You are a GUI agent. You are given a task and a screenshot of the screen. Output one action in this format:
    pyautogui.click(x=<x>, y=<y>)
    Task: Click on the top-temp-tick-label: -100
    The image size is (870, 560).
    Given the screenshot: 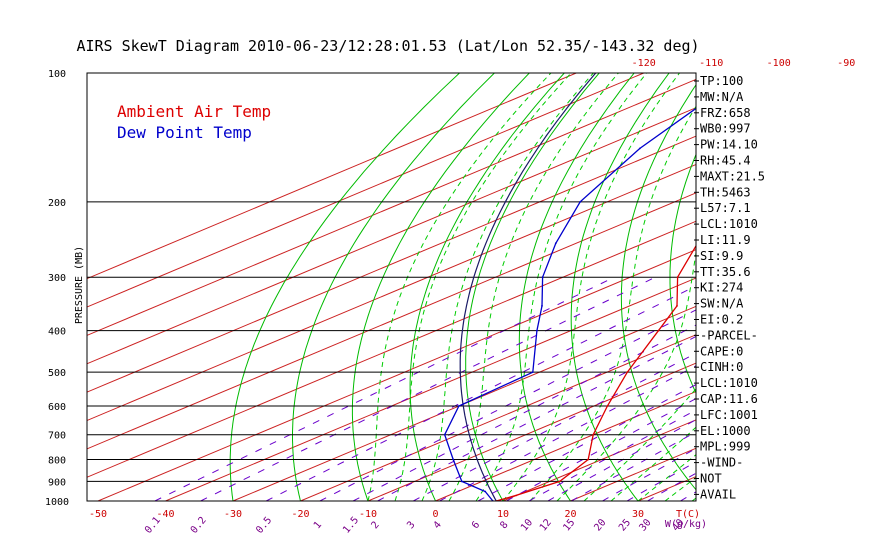 What is the action you would take?
    pyautogui.click(x=779, y=63)
    